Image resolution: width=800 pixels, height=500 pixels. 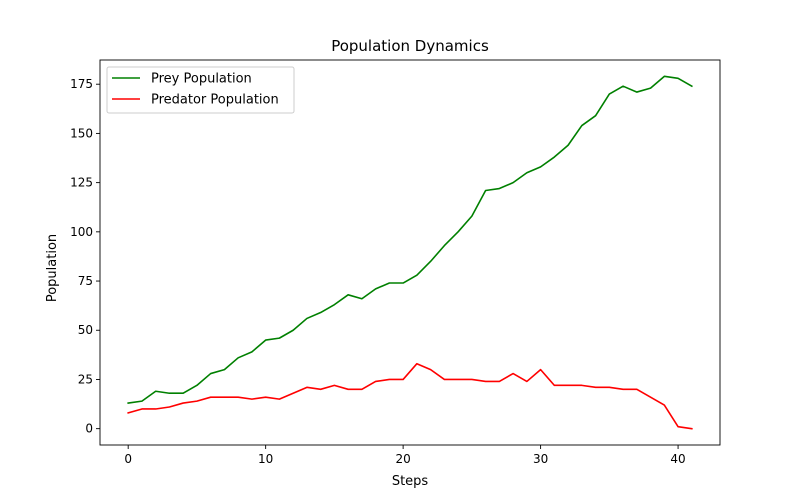 I want to click on y-tick-label: 25, so click(x=85, y=379).